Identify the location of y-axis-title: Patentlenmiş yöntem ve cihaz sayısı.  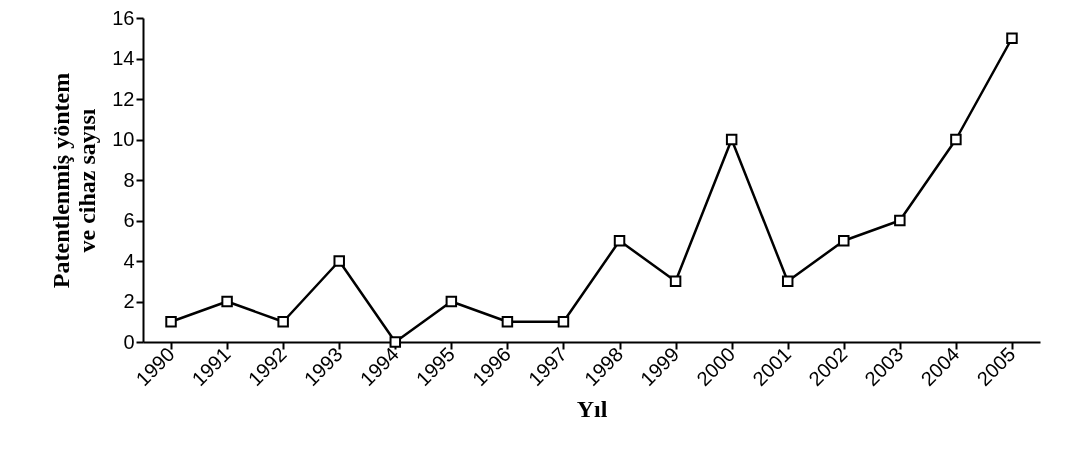
(74, 180).